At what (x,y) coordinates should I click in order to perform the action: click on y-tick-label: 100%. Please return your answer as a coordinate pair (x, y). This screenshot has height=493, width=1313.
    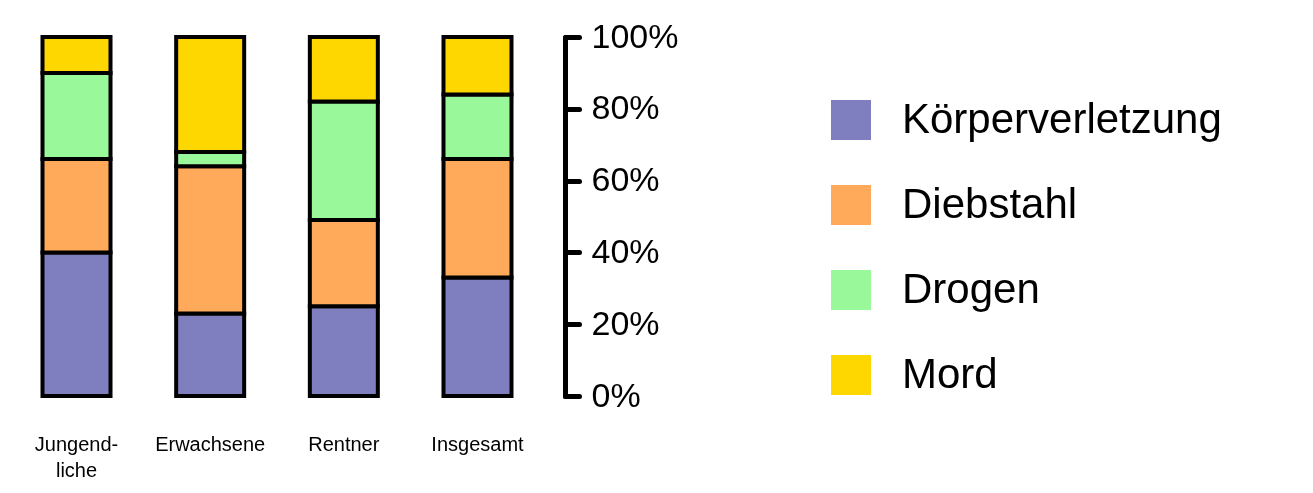
    Looking at the image, I should click on (635, 35).